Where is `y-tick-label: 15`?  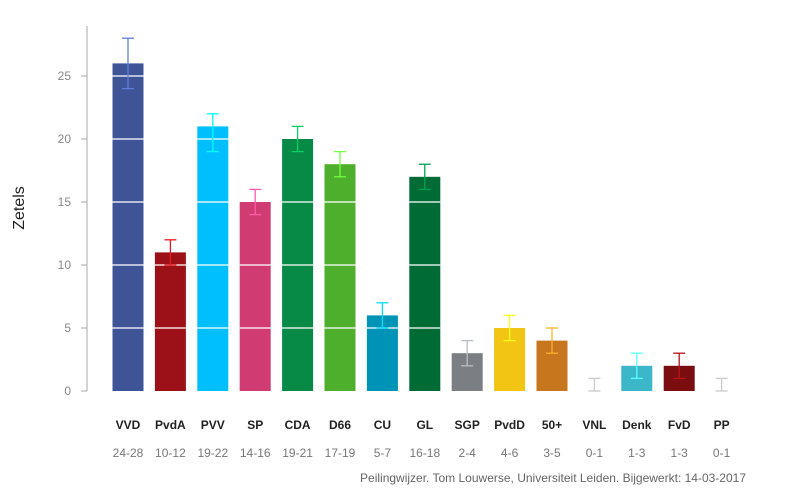
y-tick-label: 15 is located at coordinates (65, 202).